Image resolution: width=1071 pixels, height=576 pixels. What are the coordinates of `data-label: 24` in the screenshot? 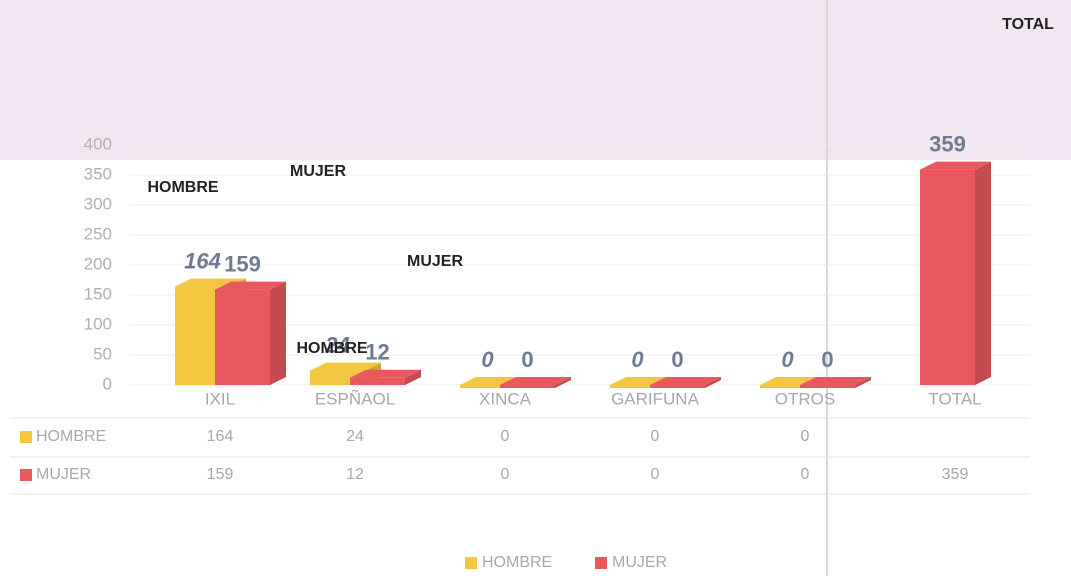 It's located at (336, 344).